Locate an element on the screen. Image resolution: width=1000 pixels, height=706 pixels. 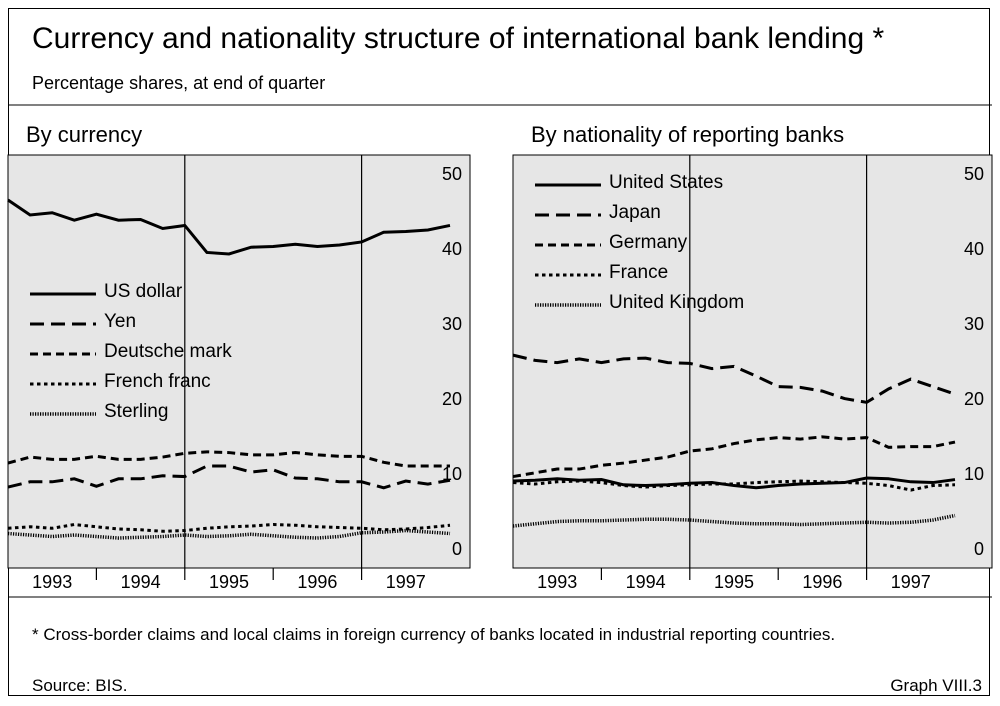
legend-label: United States is located at coordinates (666, 182).